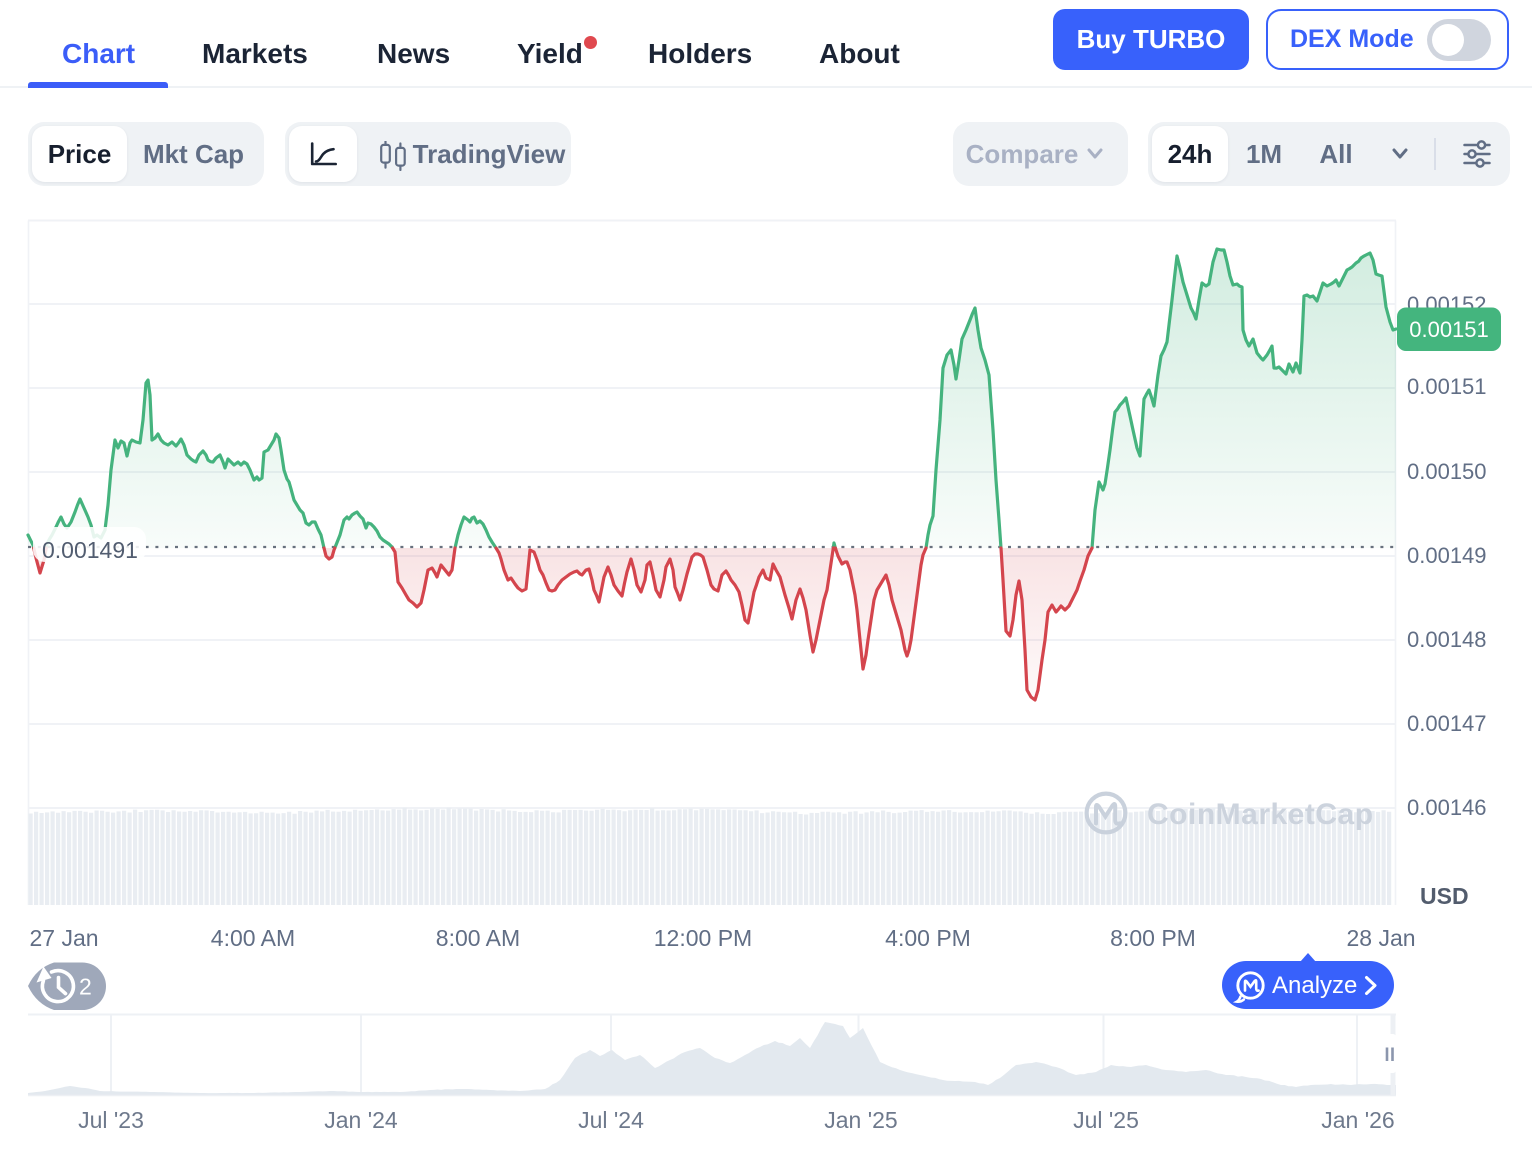 The height and width of the screenshot is (1154, 1532). I want to click on svg-text: Jan '24, so click(361, 1120).